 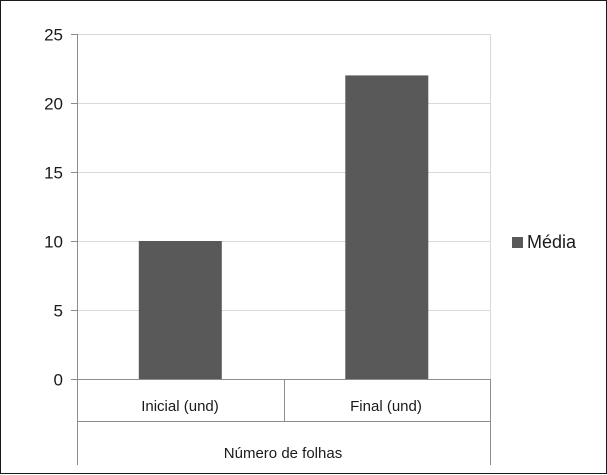 I want to click on y-tick-label: 20, so click(x=53, y=104).